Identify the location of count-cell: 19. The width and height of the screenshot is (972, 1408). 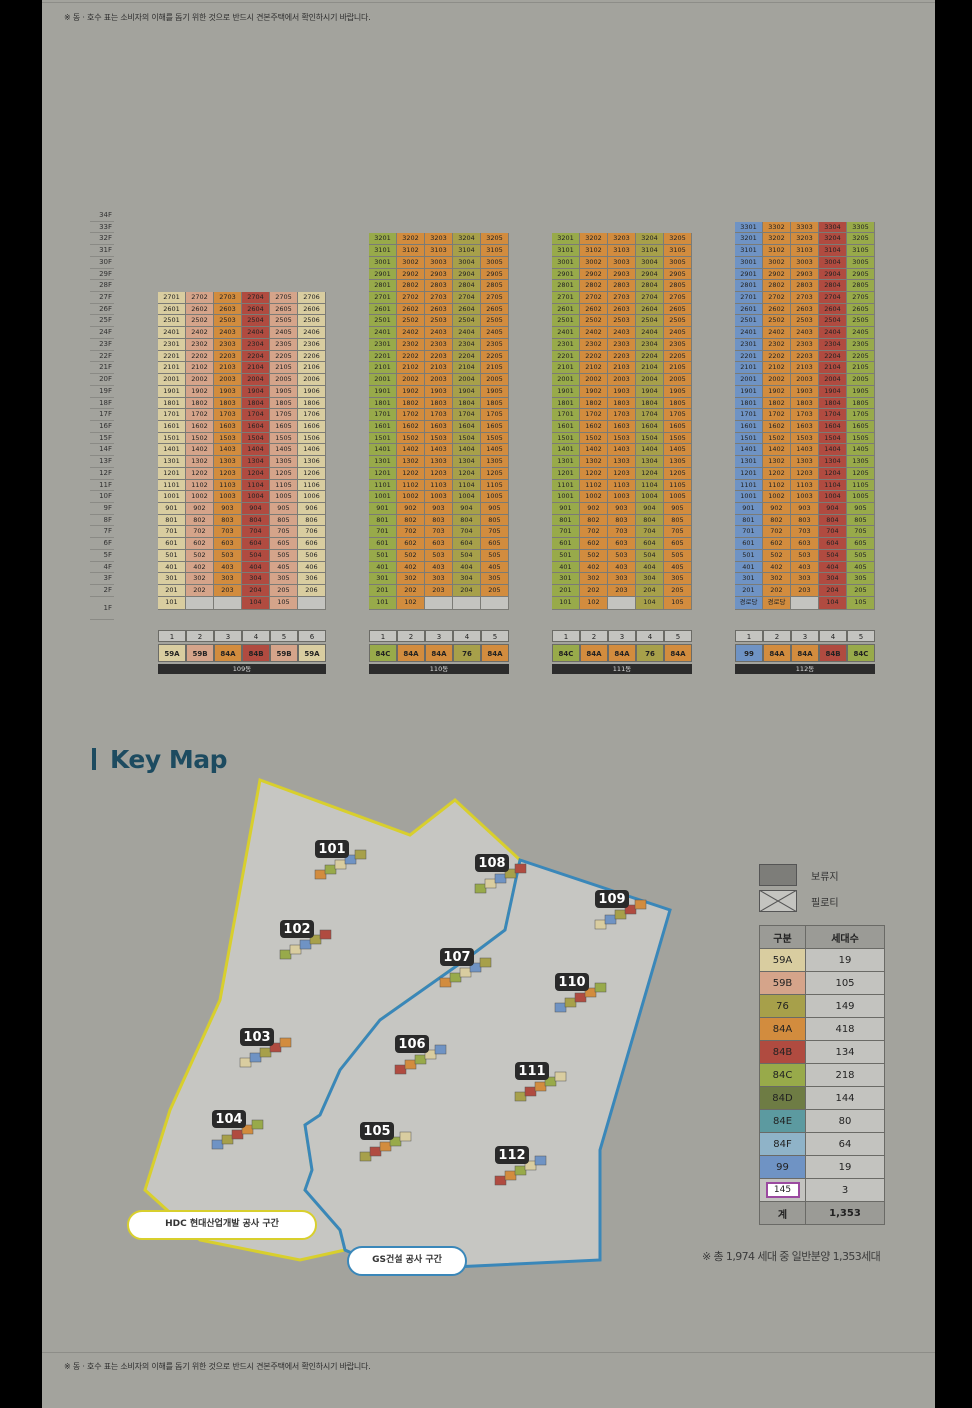
(845, 1167).